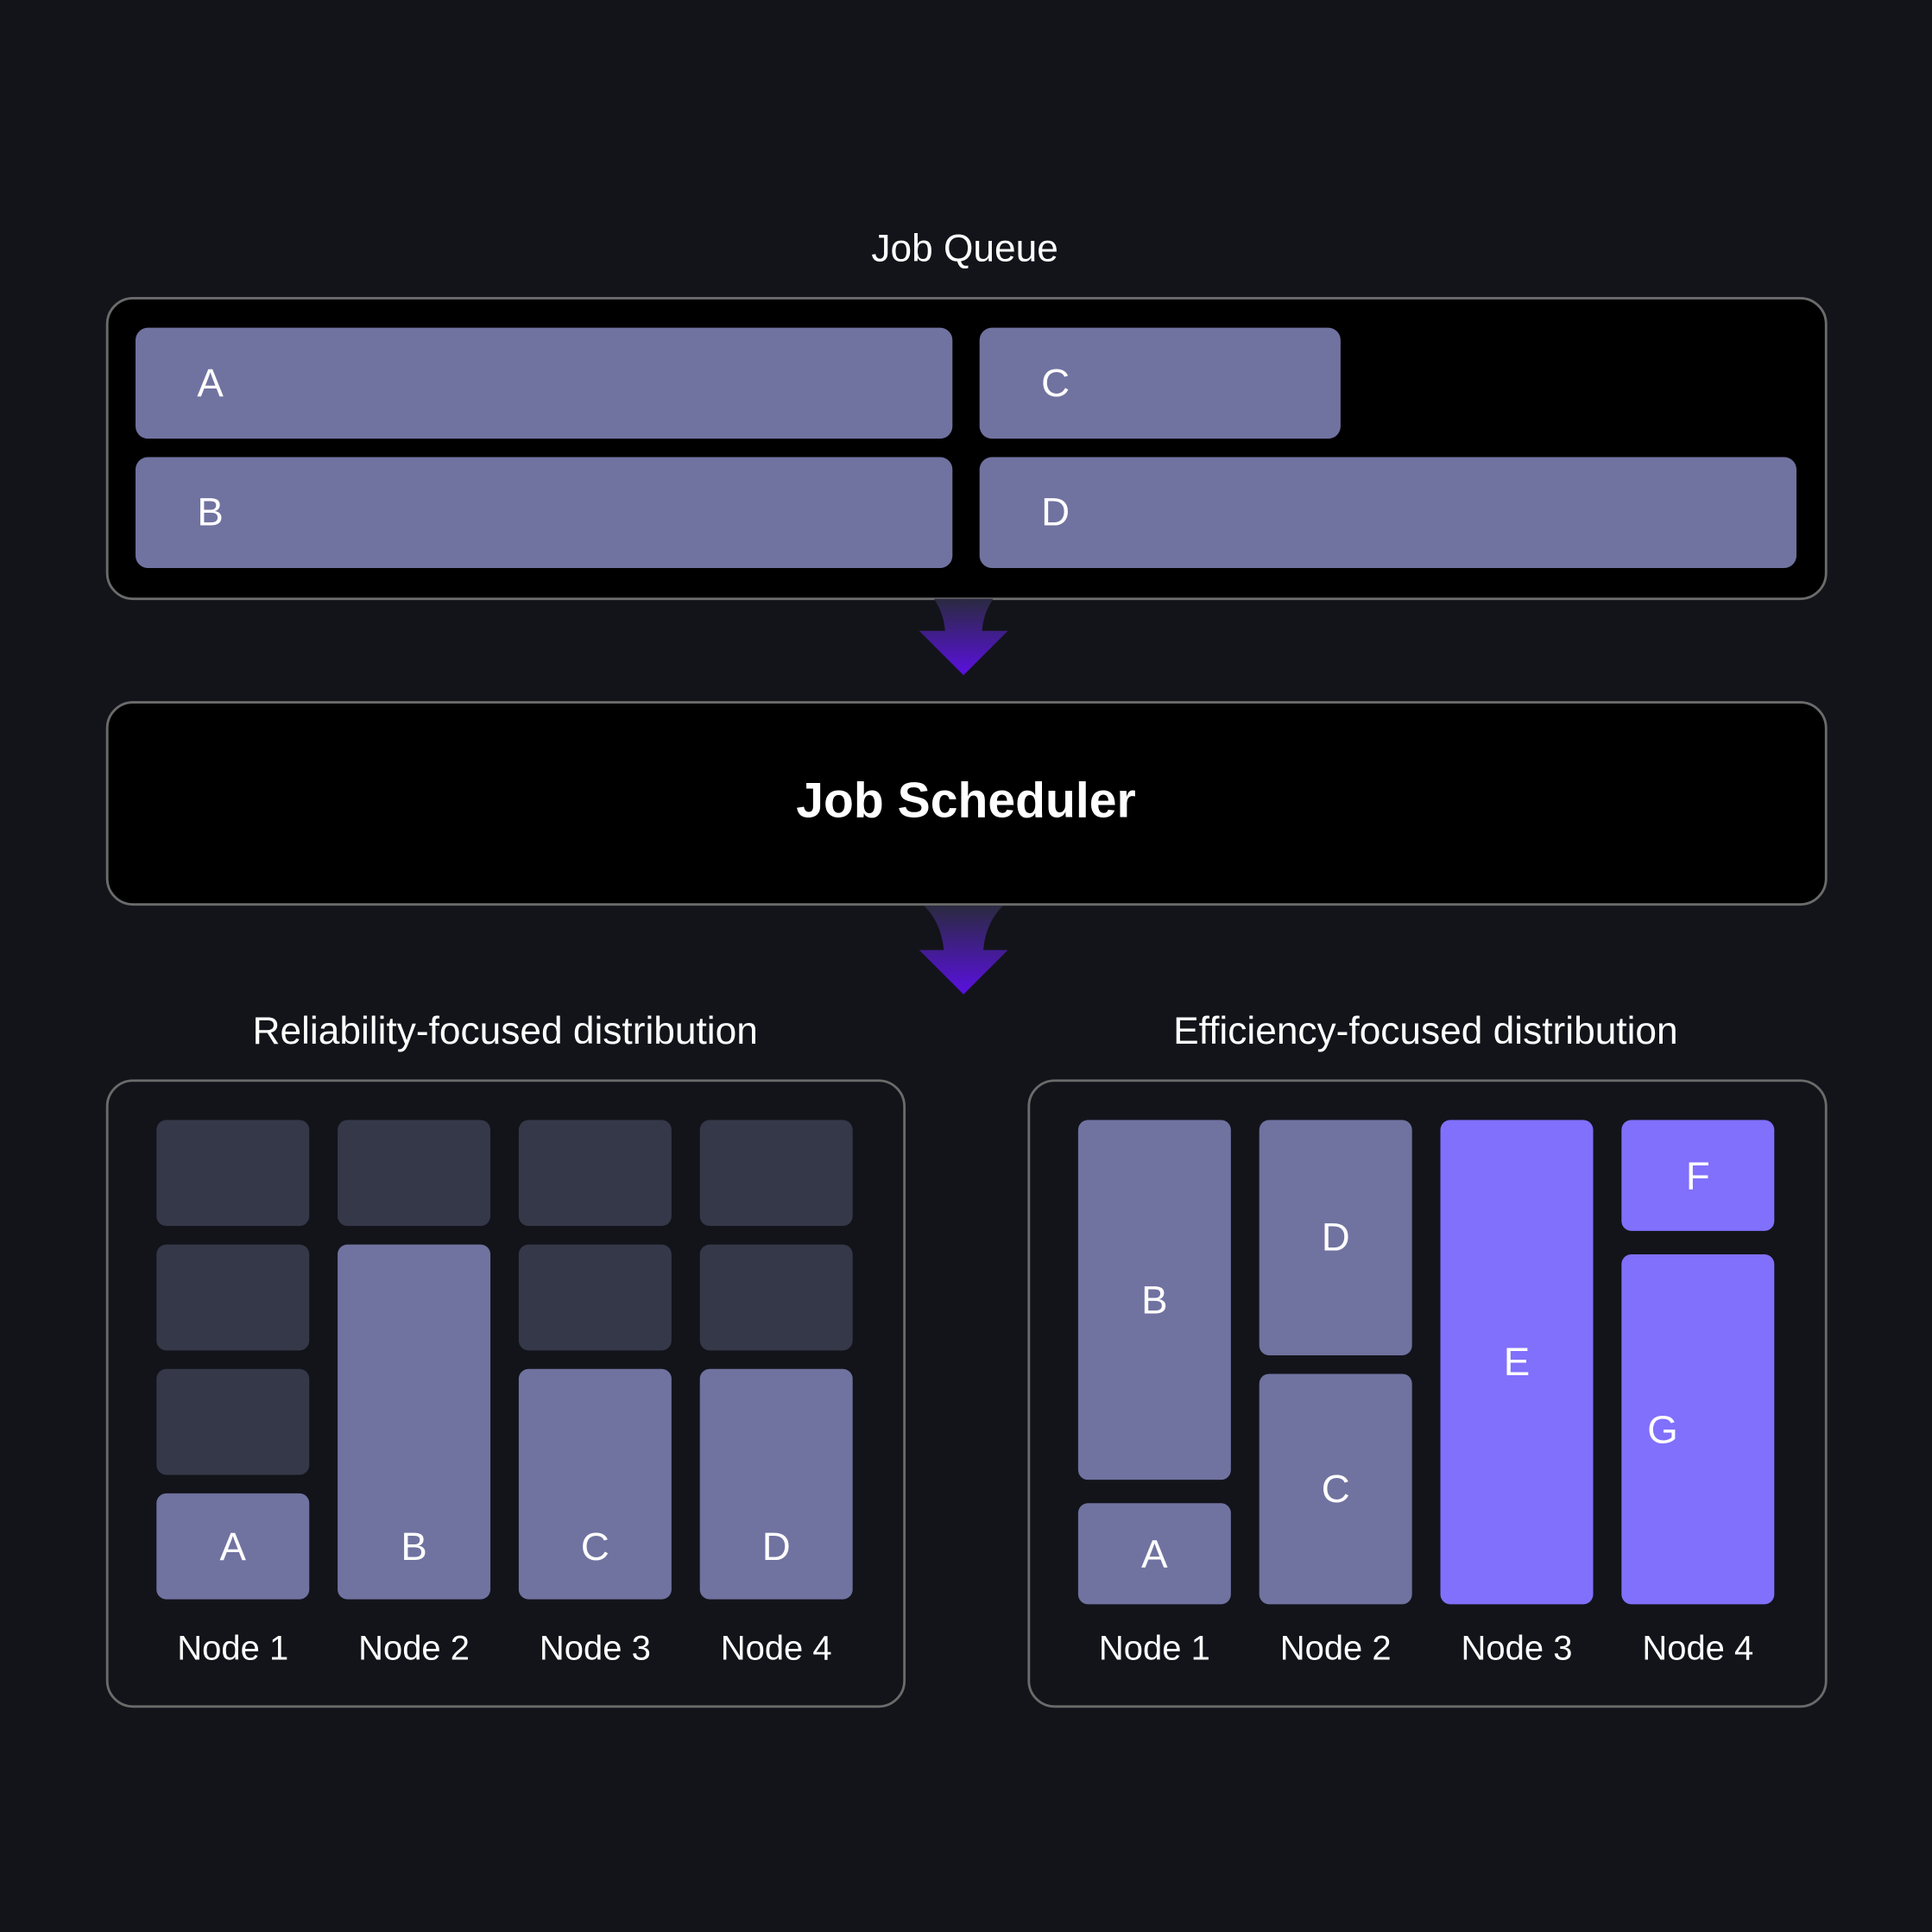 The image size is (1932, 1932). I want to click on job-label: B, so click(210, 511).